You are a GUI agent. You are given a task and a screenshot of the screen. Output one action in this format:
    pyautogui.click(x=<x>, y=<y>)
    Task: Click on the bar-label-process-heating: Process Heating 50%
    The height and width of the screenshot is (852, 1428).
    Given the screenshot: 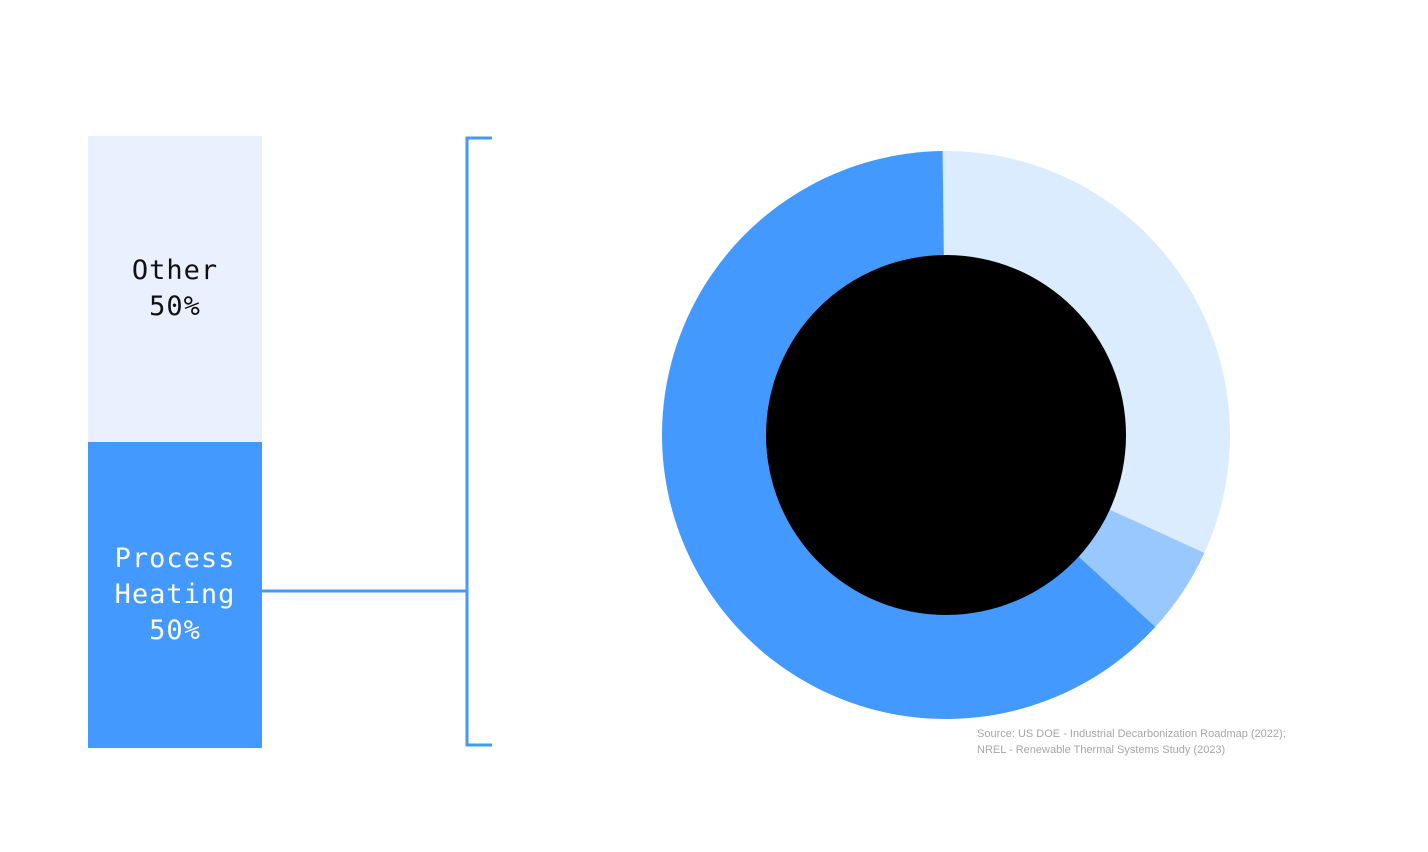 What is the action you would take?
    pyautogui.click(x=175, y=594)
    